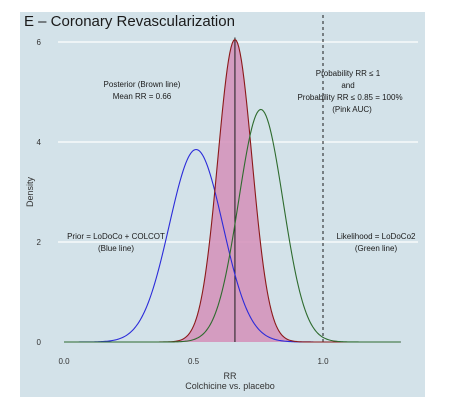 This screenshot has width=449, height=405. I want to click on probability-annotation-line4: (Pink AUC), so click(352, 109).